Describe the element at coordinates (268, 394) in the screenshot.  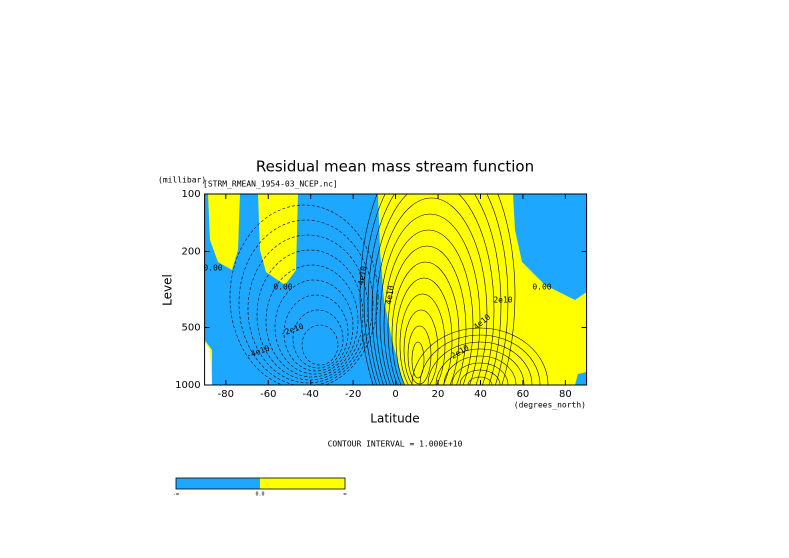
I see `x-tick-label: -60` at that location.